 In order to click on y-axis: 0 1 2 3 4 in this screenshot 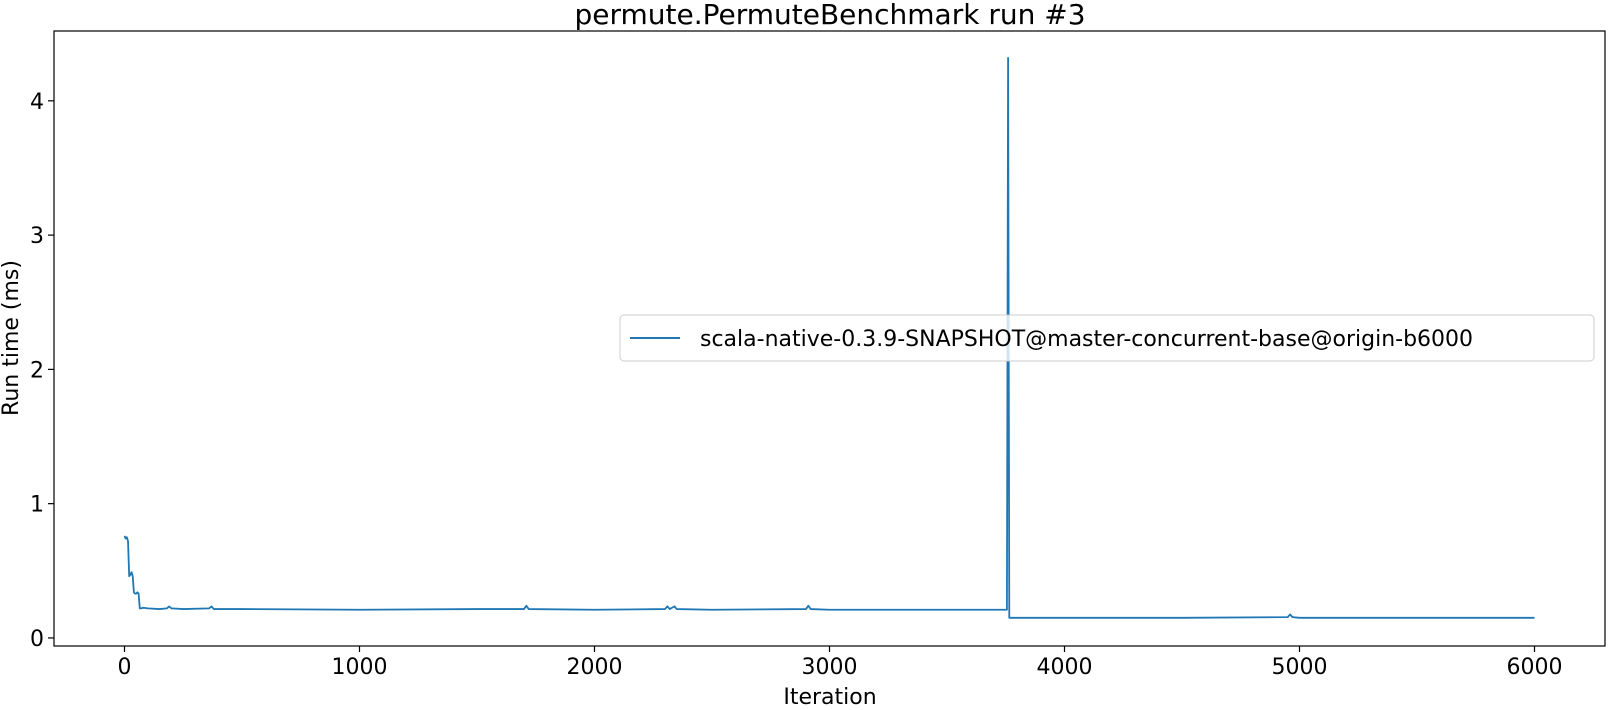, I will do `click(42, 371)`.